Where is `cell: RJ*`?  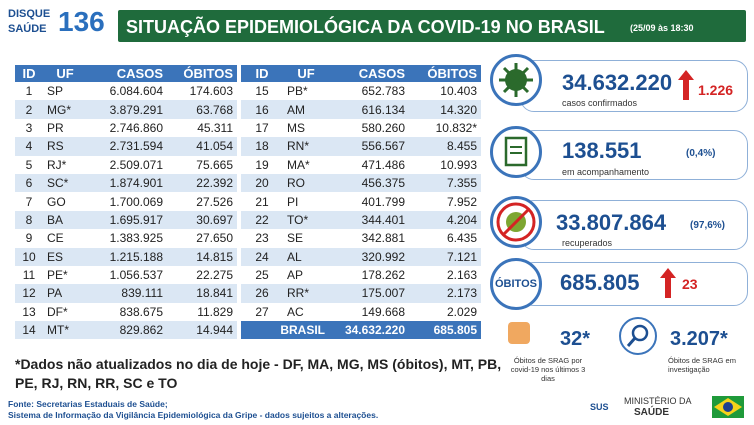
cell: RJ* is located at coordinates (57, 164).